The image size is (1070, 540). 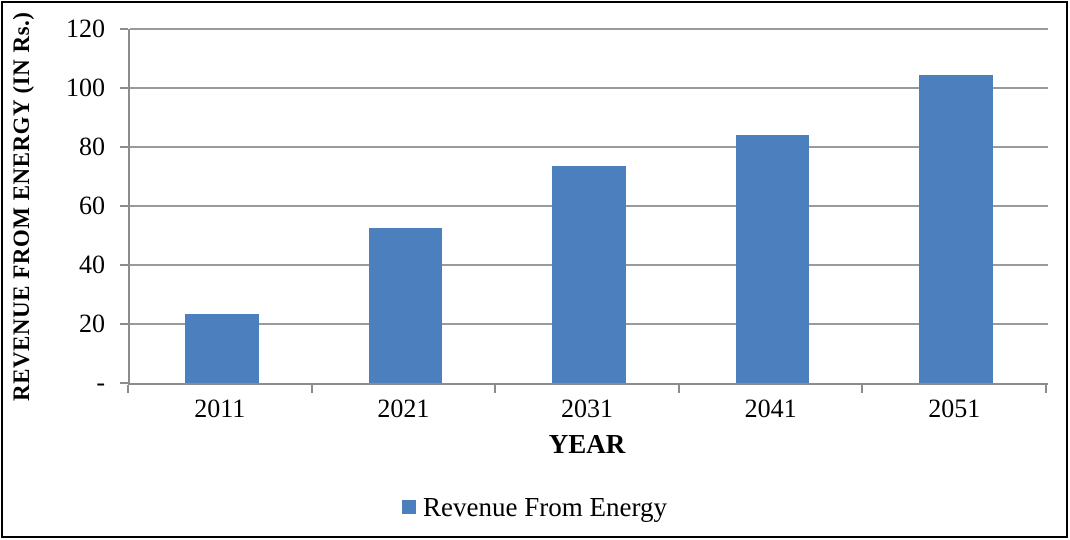 I want to click on y-tick-label-40: 40, so click(x=92, y=264).